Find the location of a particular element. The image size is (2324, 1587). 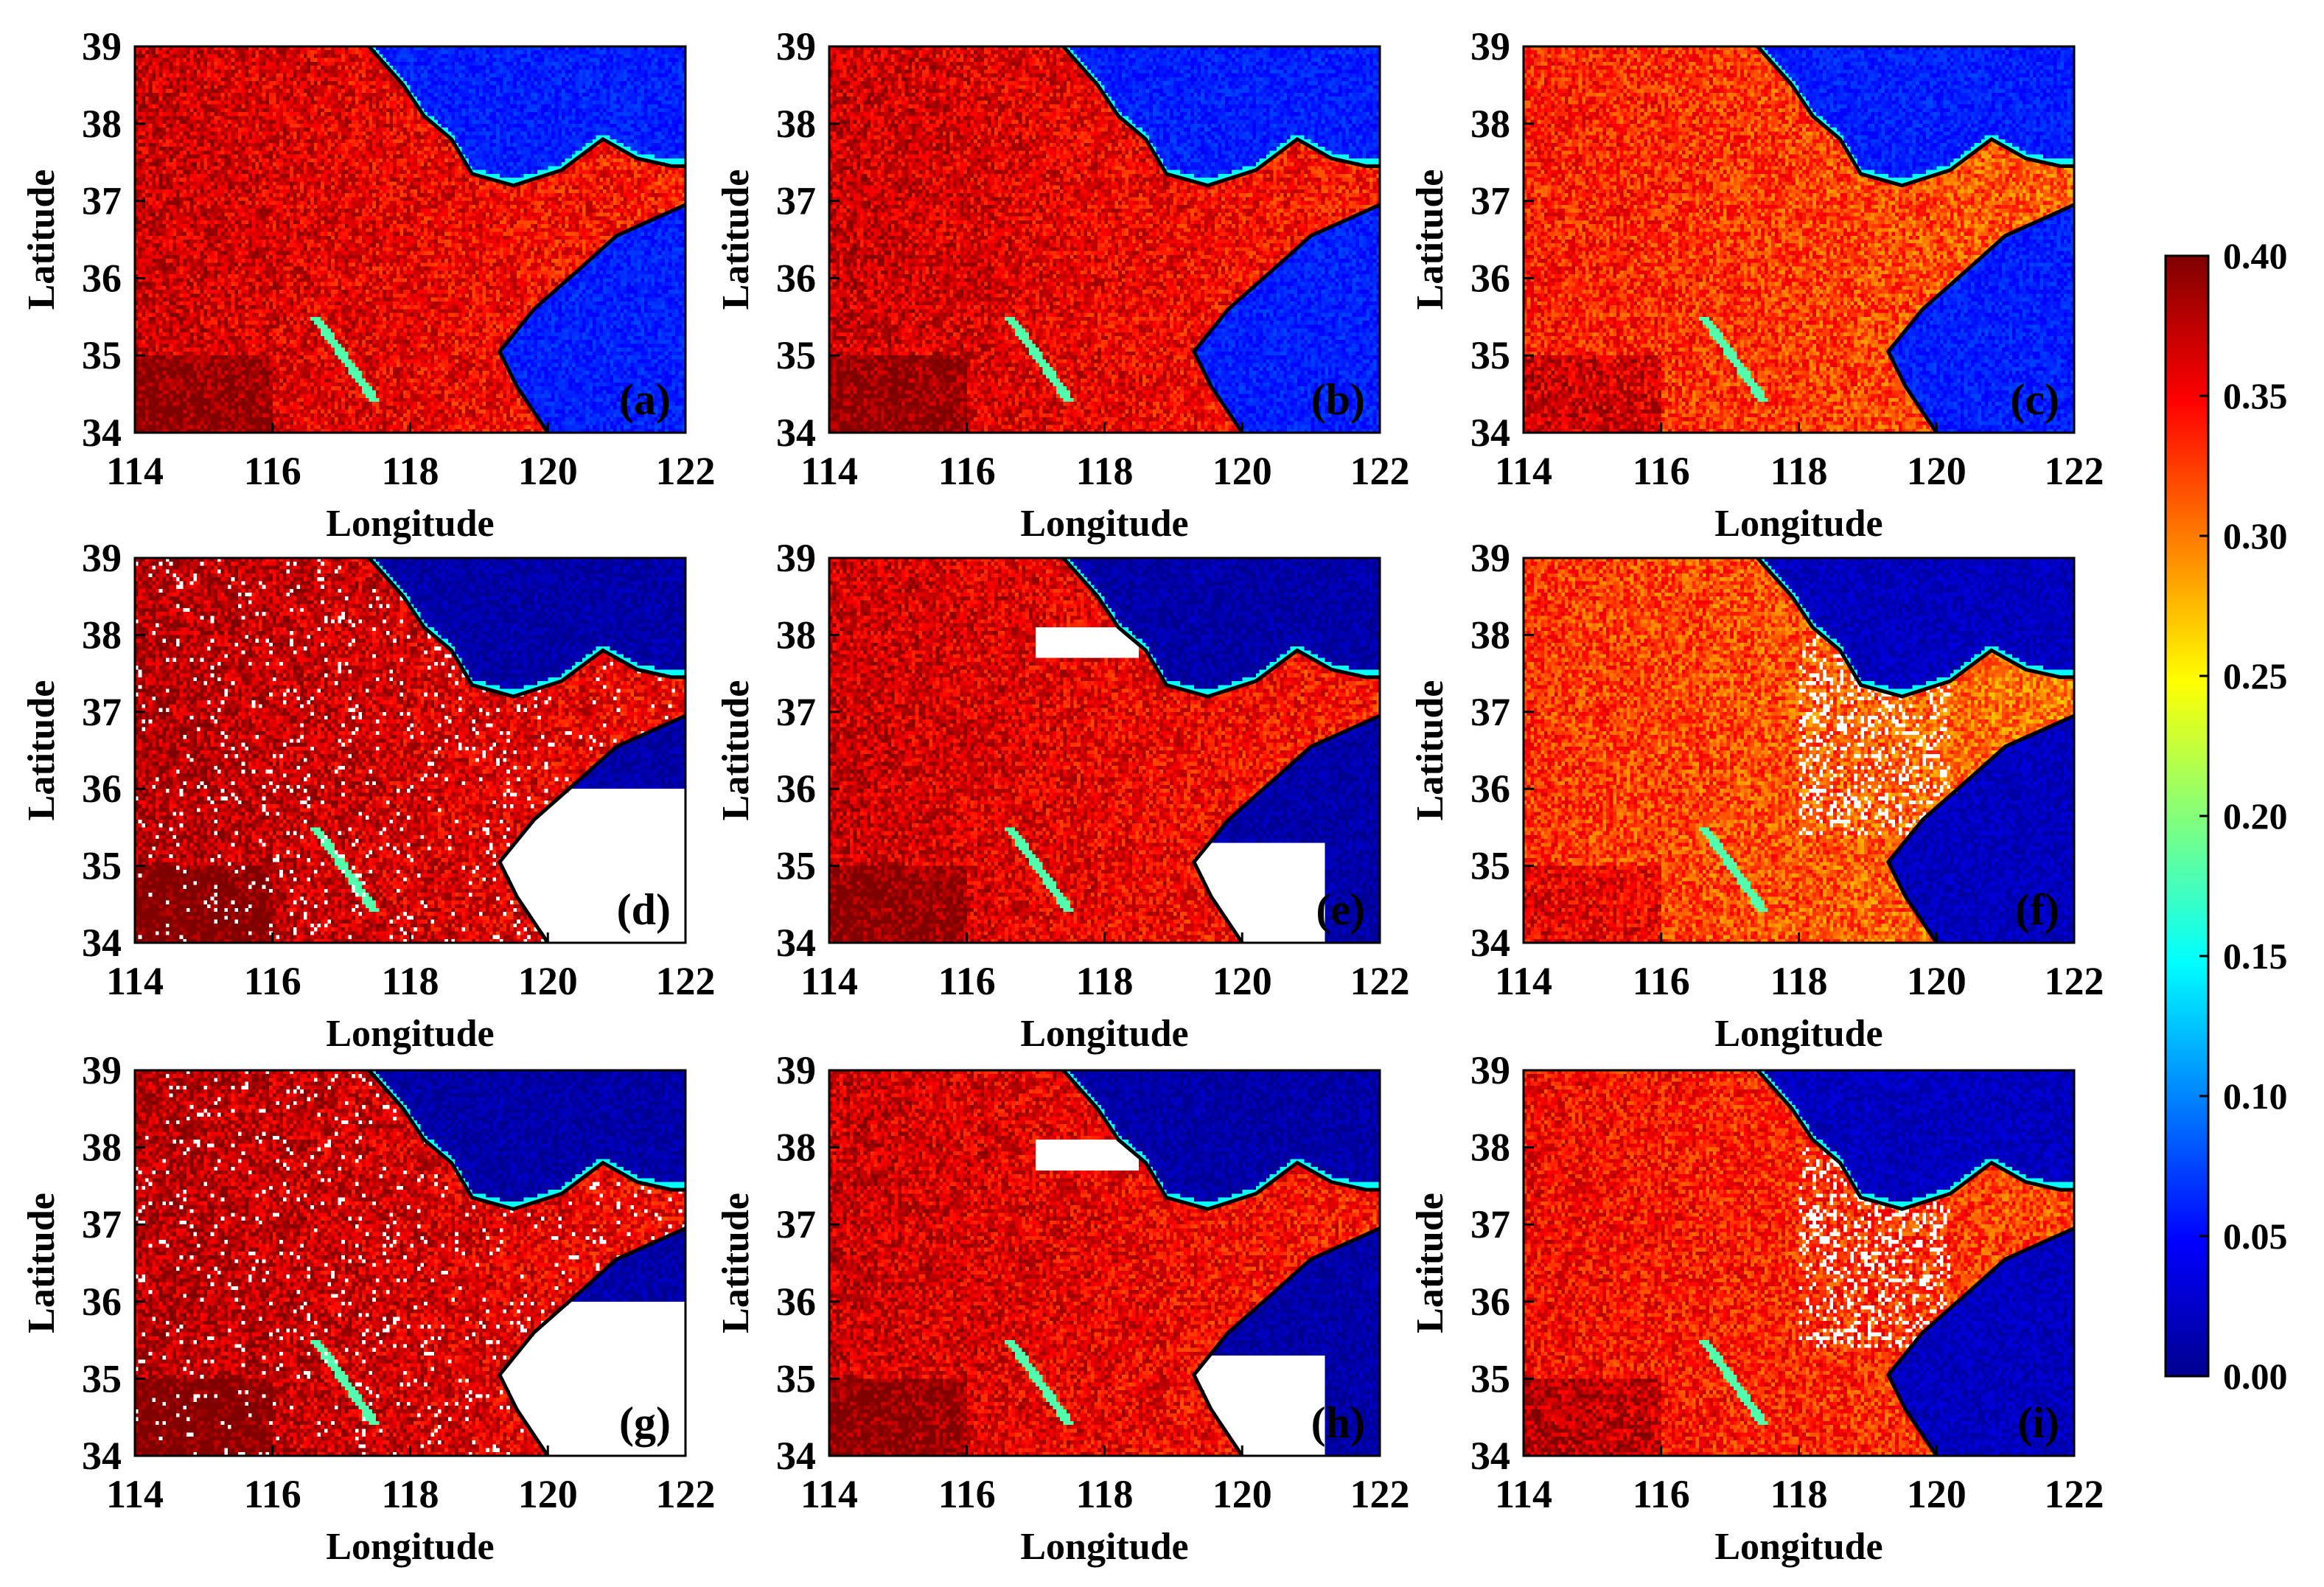

colorbar-tick-label: 0.05 is located at coordinates (2255, 1236).